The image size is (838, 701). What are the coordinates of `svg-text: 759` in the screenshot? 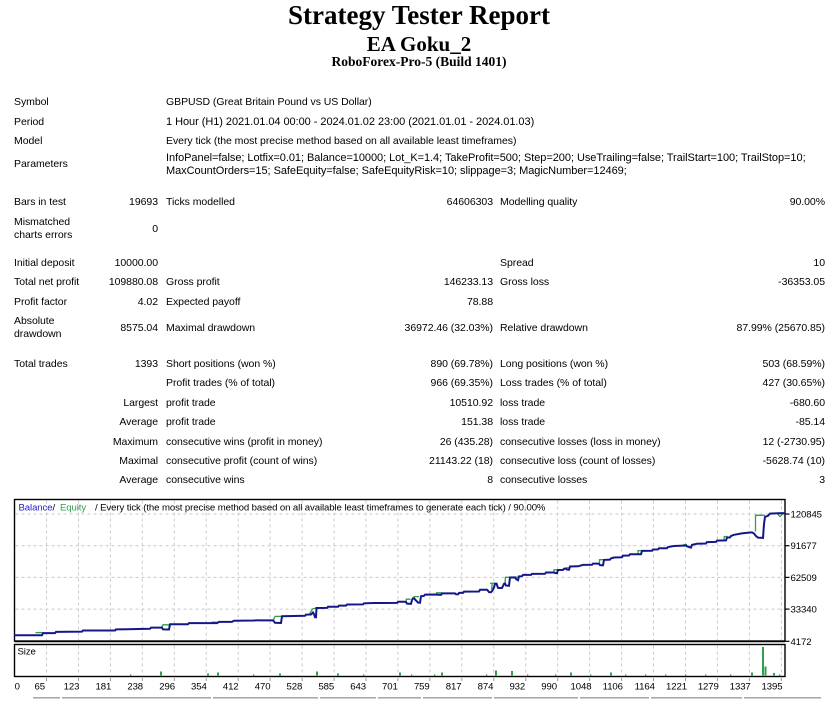 It's located at (422, 686).